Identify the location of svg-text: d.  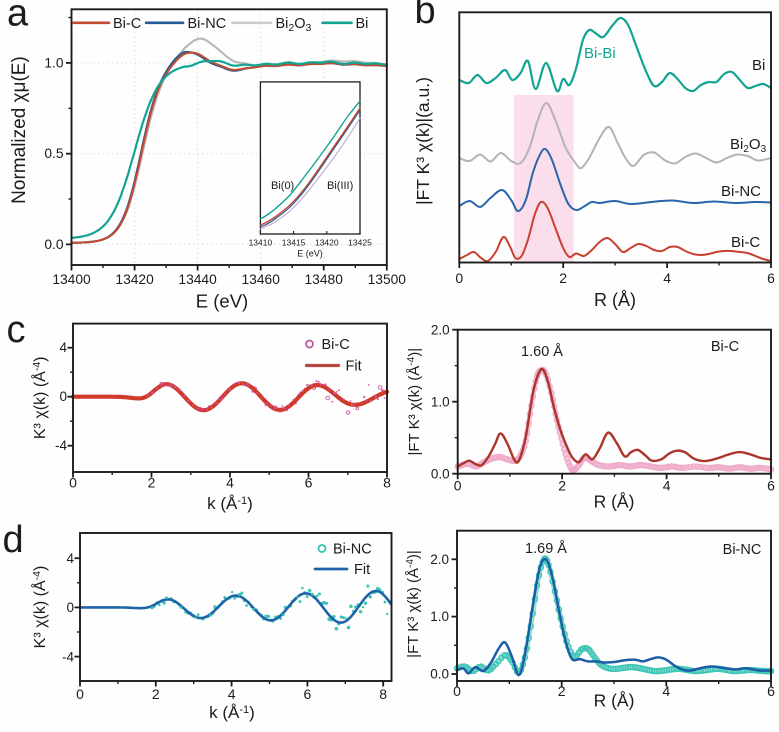
(13, 540).